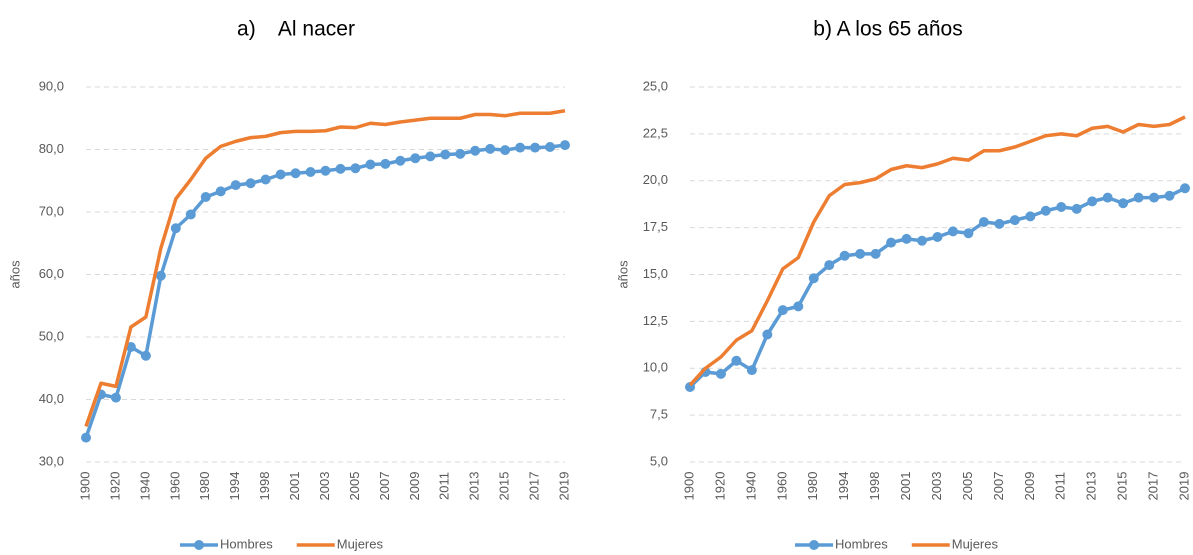 Image resolution: width=1193 pixels, height=555 pixels. I want to click on x-tick-label: 2011, so click(1060, 486).